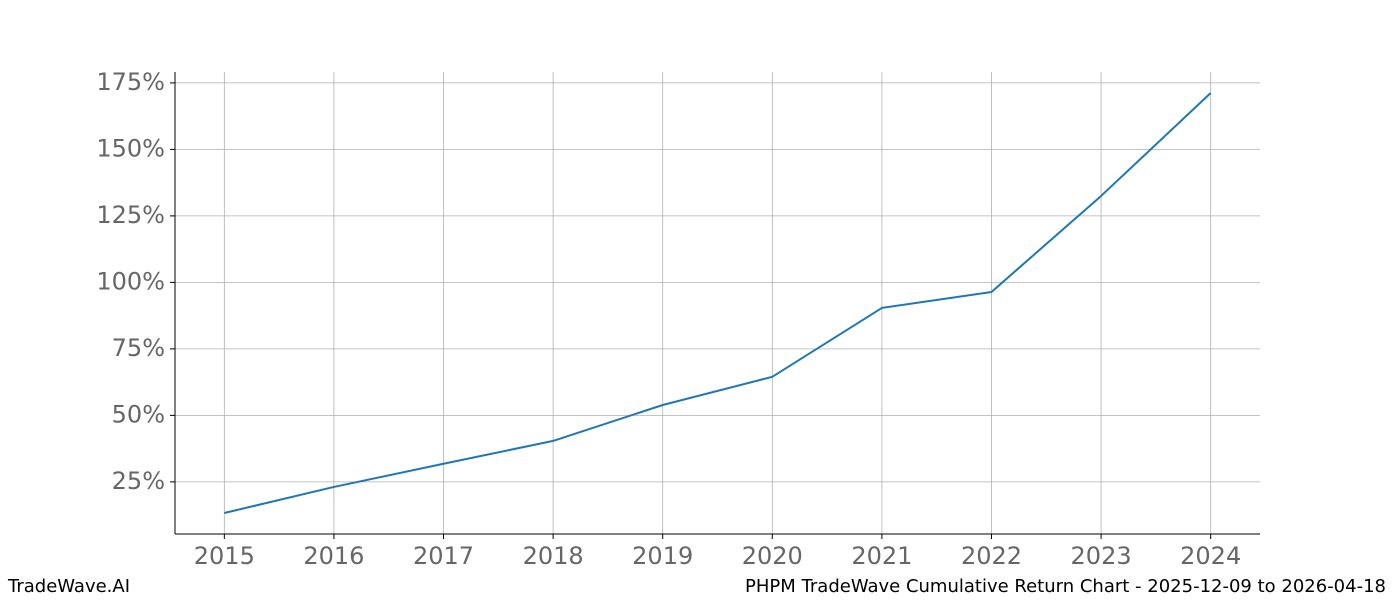  Describe the element at coordinates (443, 556) in the screenshot. I see `x-tick-label: 2017` at that location.